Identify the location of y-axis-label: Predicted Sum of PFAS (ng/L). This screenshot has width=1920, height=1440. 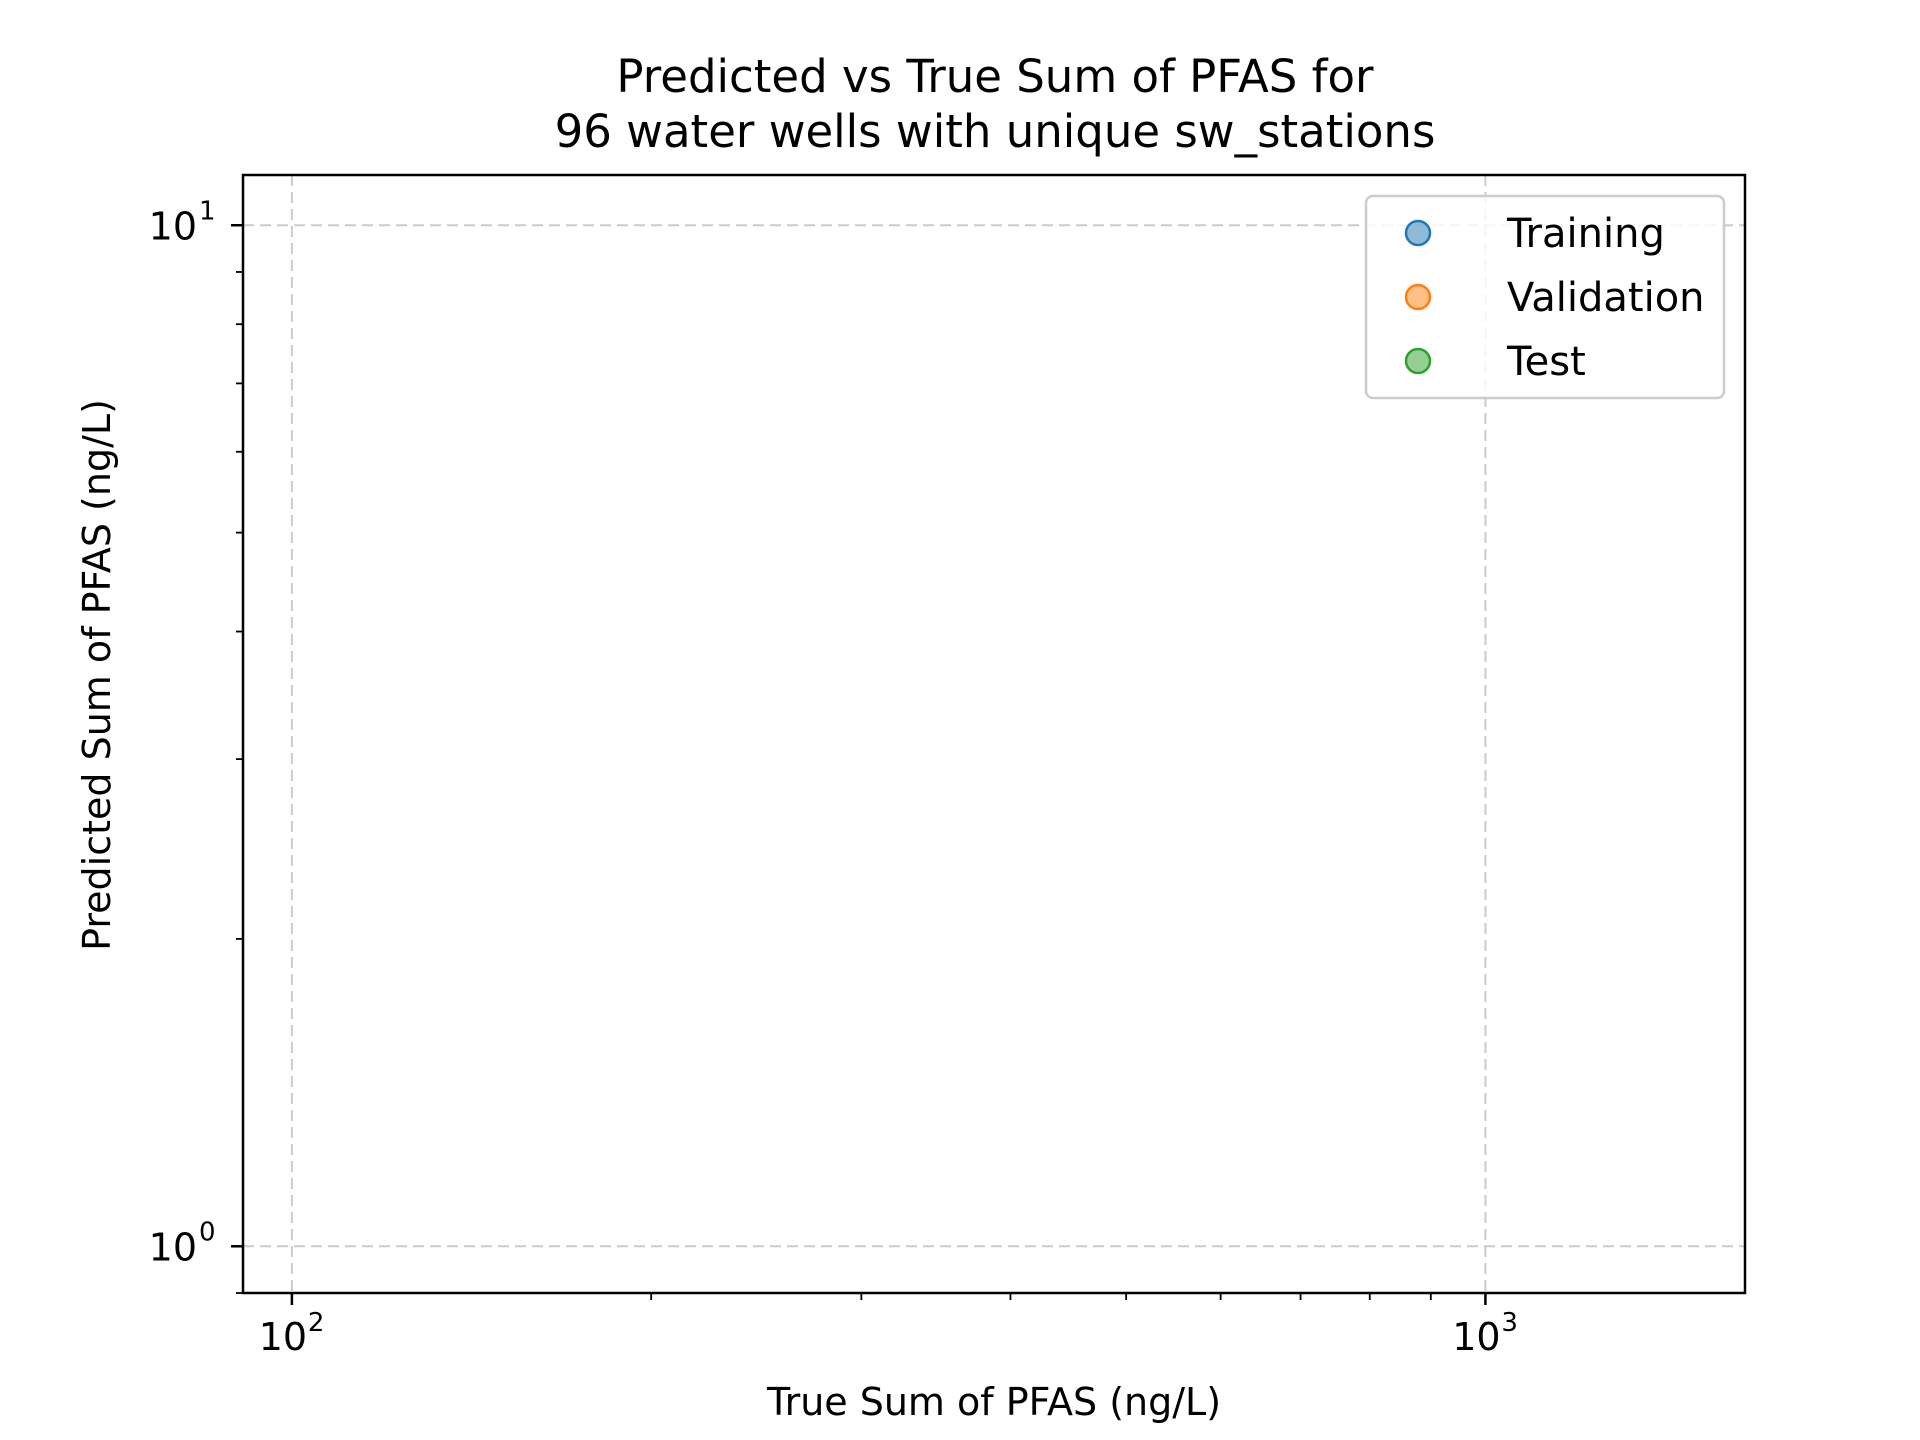
(97, 675).